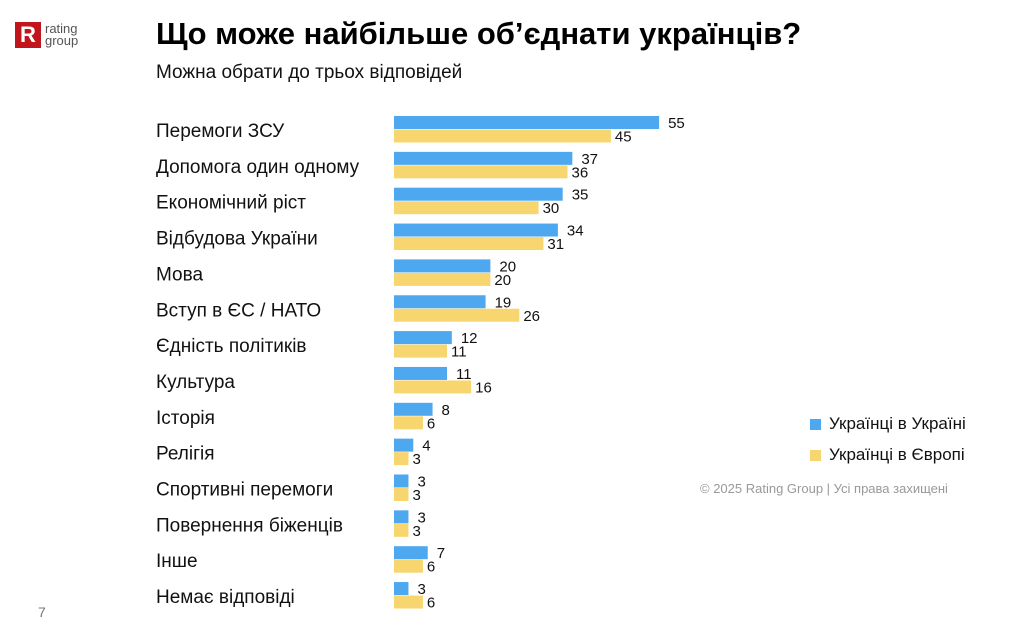 The height and width of the screenshot is (623, 1024). I want to click on data-label: 7, so click(441, 553).